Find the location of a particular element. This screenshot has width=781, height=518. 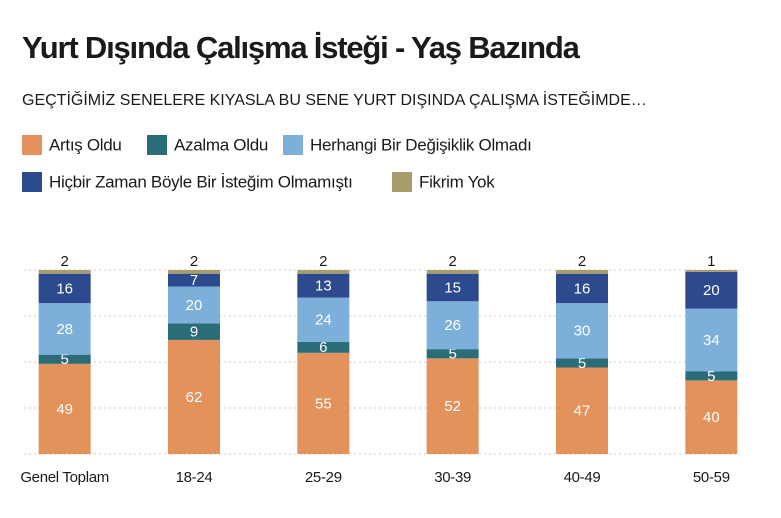

x-tick-label: Genel Toplam is located at coordinates (64, 477).